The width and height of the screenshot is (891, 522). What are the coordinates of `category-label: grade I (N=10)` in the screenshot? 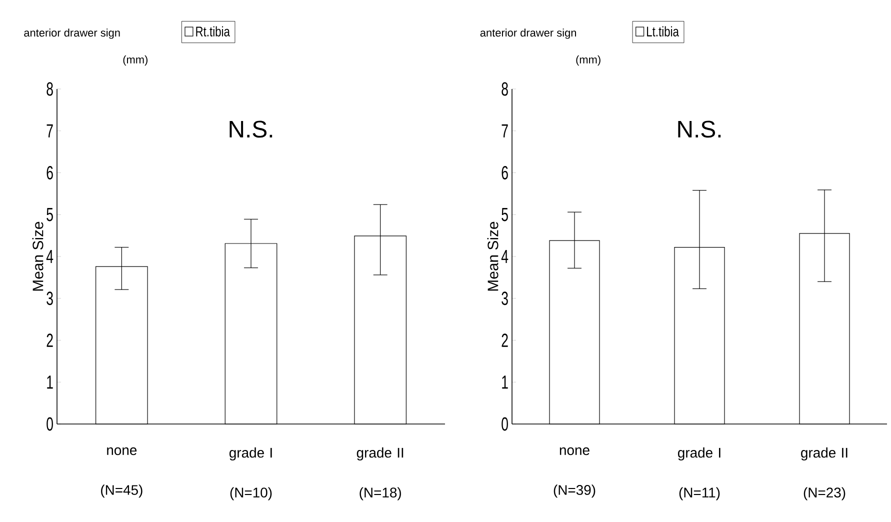 It's located at (250, 473).